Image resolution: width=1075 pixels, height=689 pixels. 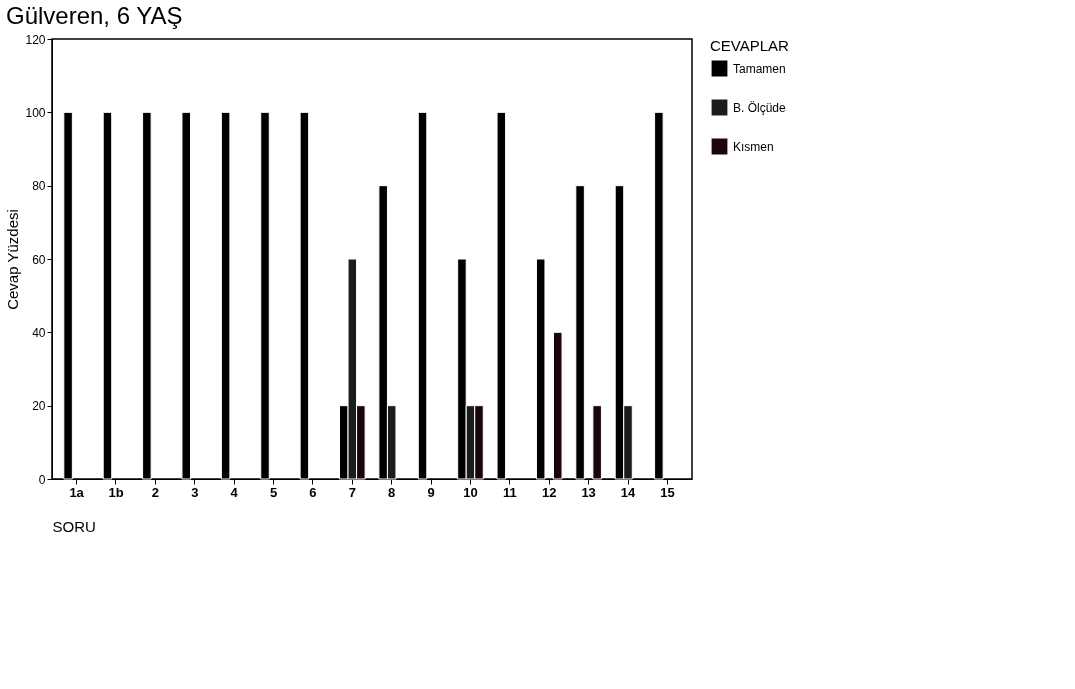 What do you see at coordinates (13, 259) in the screenshot?
I see `y-axis-title: Cevap Yüzdesi` at bounding box center [13, 259].